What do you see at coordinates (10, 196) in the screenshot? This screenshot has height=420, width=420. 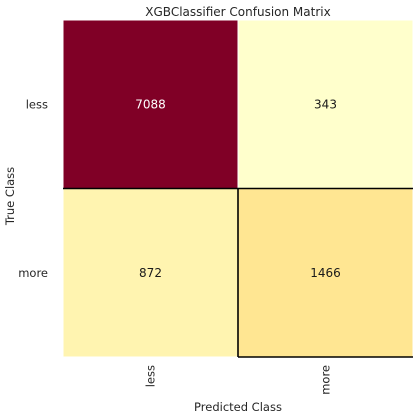 I see `y-axis-label: True Class` at bounding box center [10, 196].